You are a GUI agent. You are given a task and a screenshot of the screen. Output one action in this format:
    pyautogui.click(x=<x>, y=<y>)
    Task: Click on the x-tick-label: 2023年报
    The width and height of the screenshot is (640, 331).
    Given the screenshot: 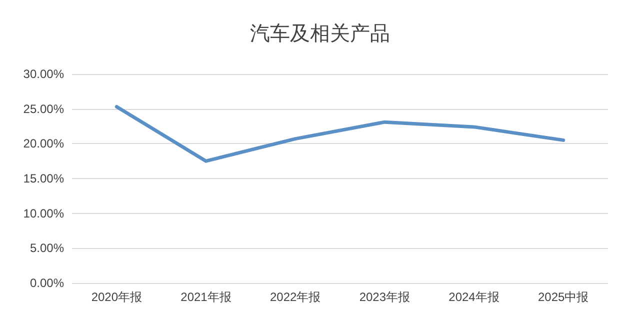 What is the action you would take?
    pyautogui.click(x=384, y=297)
    